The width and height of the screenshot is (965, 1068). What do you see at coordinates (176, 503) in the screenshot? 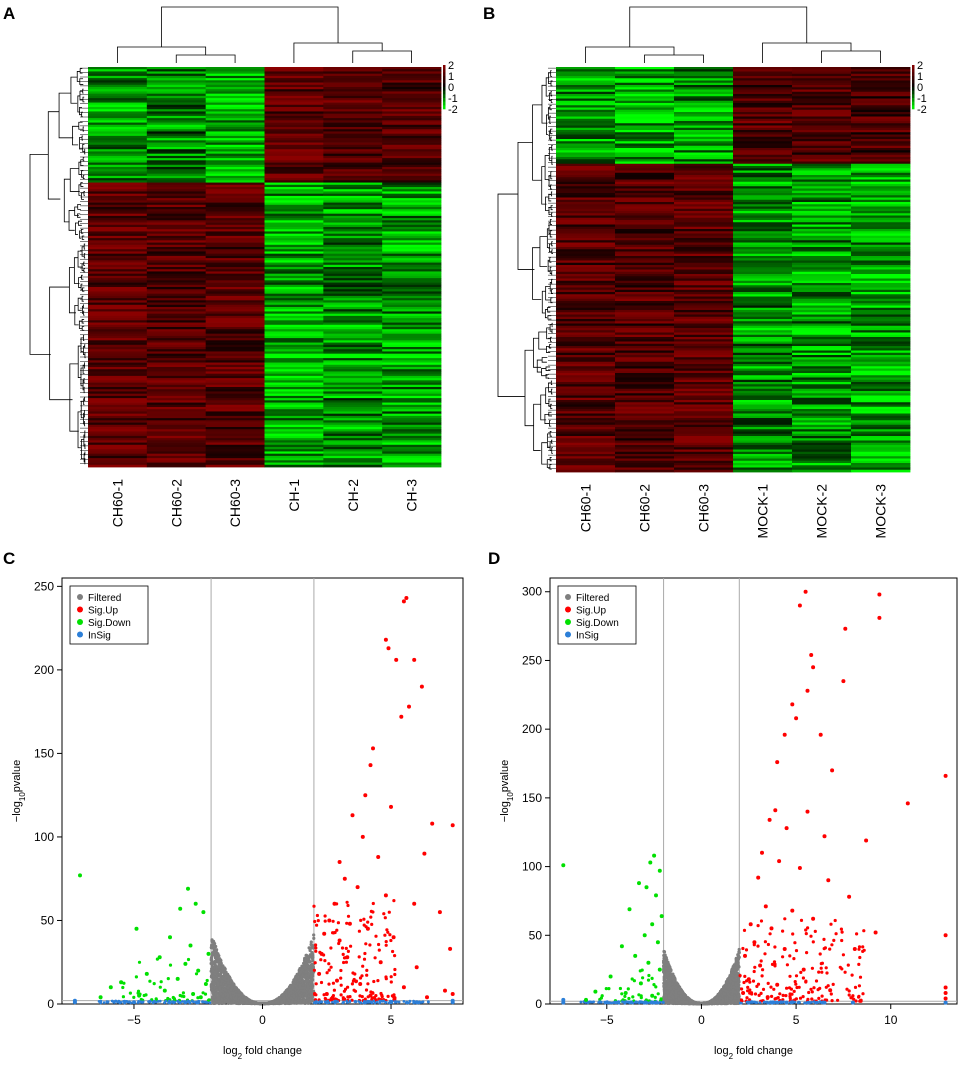
I see `column-label: CH60-2` at bounding box center [176, 503].